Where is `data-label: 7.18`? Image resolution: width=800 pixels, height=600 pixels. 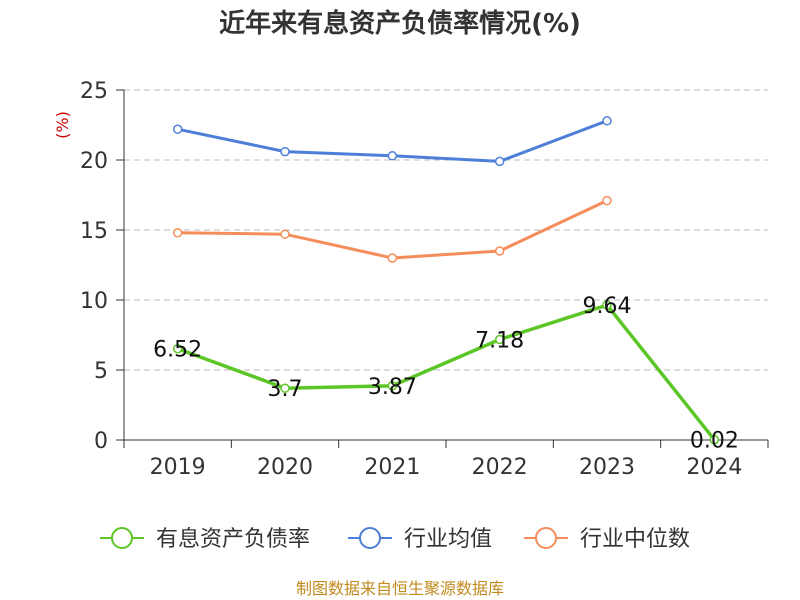 data-label: 7.18 is located at coordinates (499, 340).